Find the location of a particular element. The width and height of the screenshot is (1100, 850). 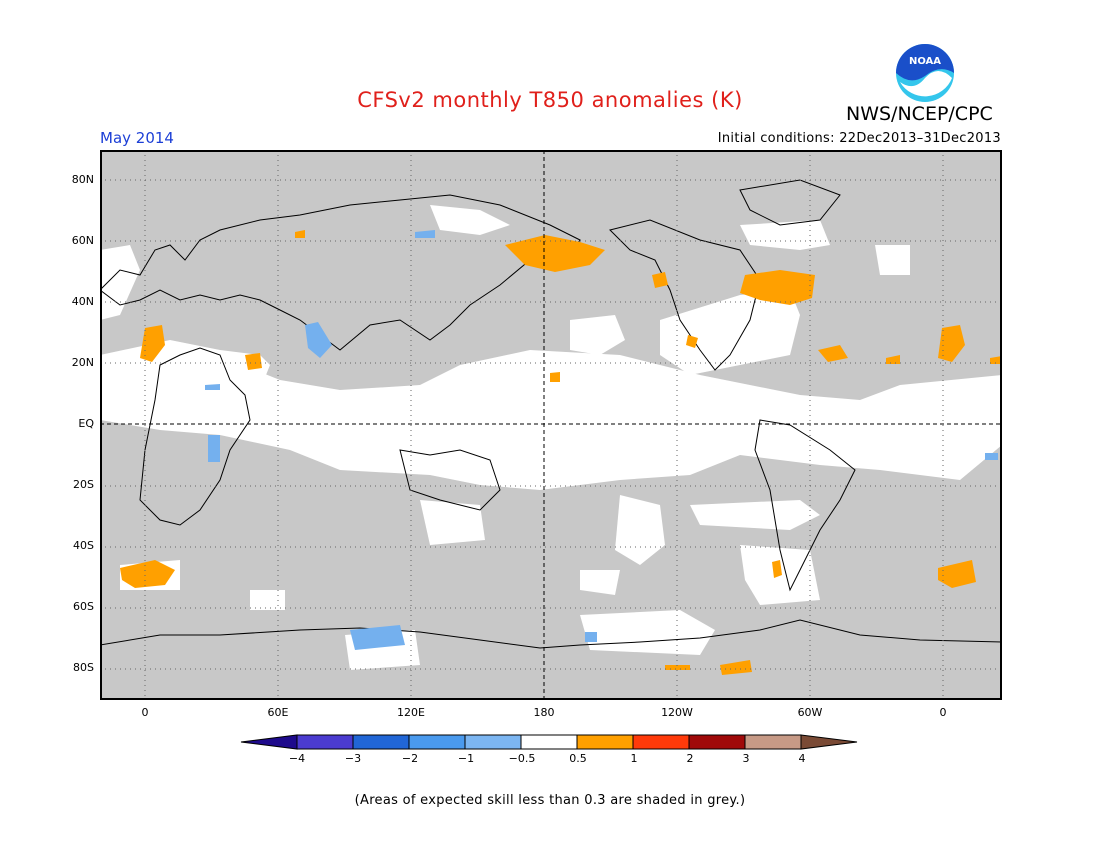

colorbar-label: −0.5 is located at coordinates (522, 758).